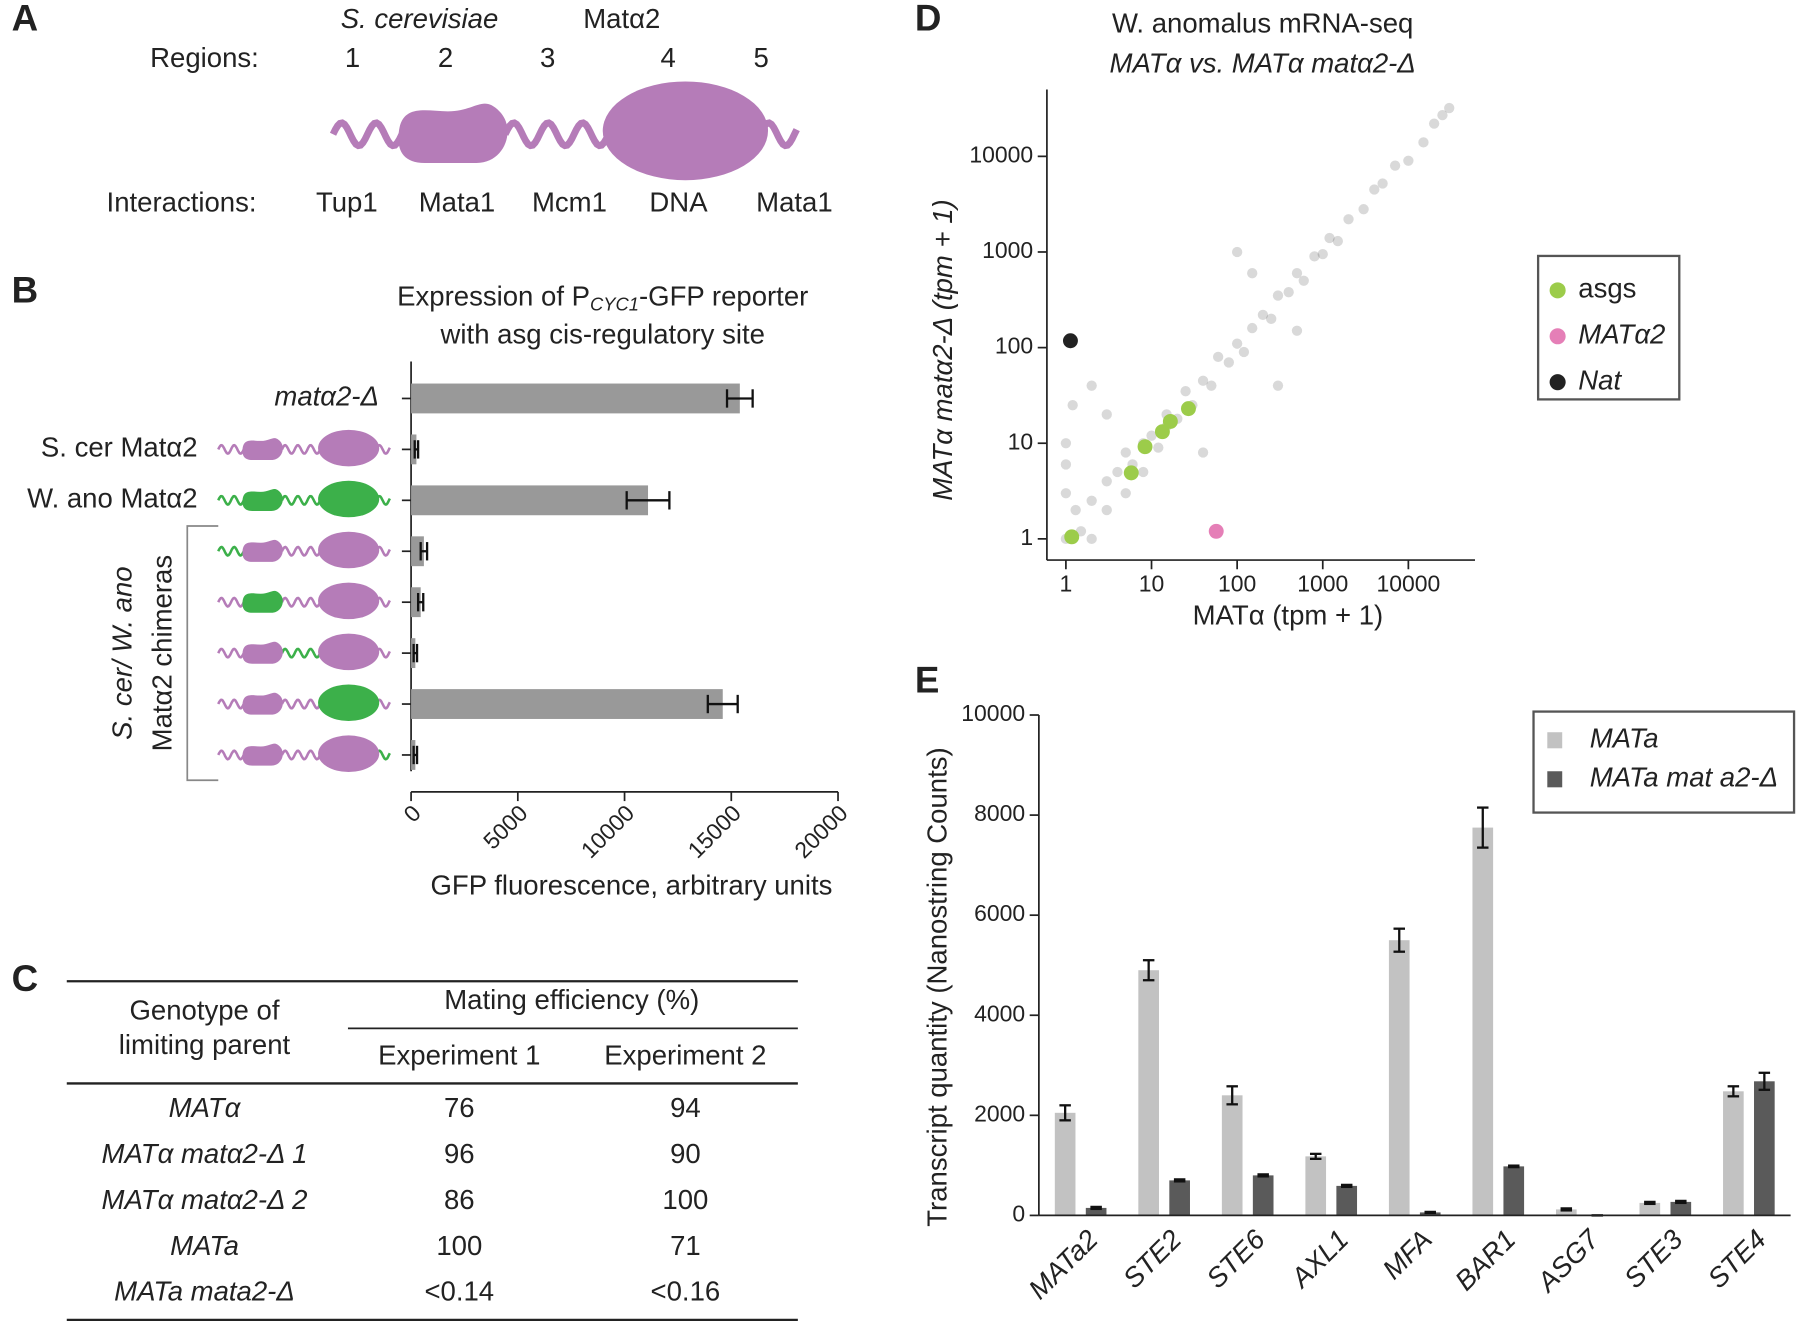  Describe the element at coordinates (936, 986) in the screenshot. I see `y-axis-label: Transcript quantity (Nanostring Counts)` at that location.